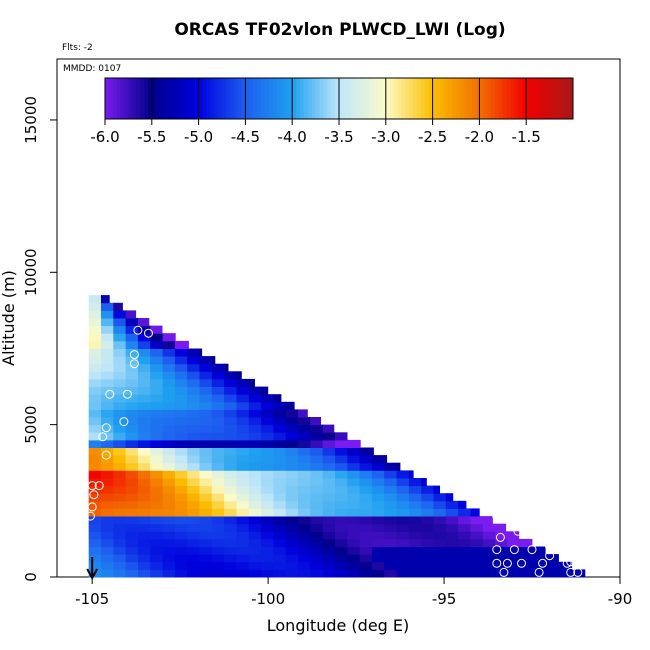  I want to click on colorbar-tick-label: -4.5, so click(245, 137).